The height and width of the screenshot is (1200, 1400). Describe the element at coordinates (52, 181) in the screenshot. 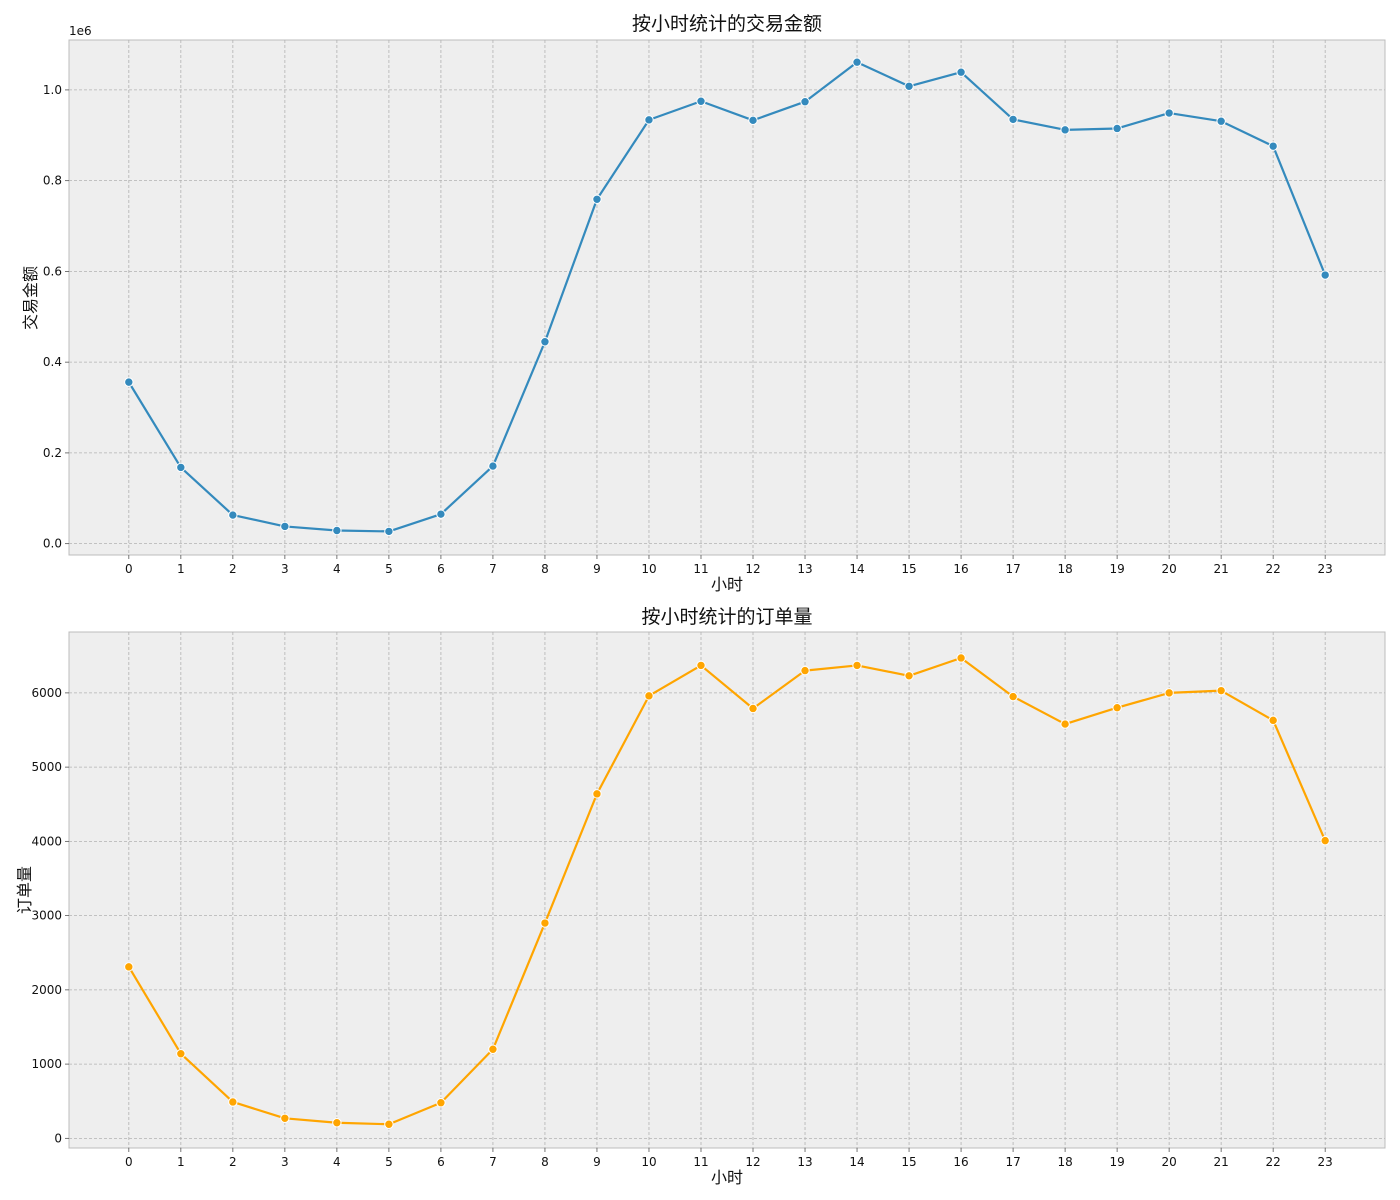

I see `y-tick-label: 0.8` at that location.